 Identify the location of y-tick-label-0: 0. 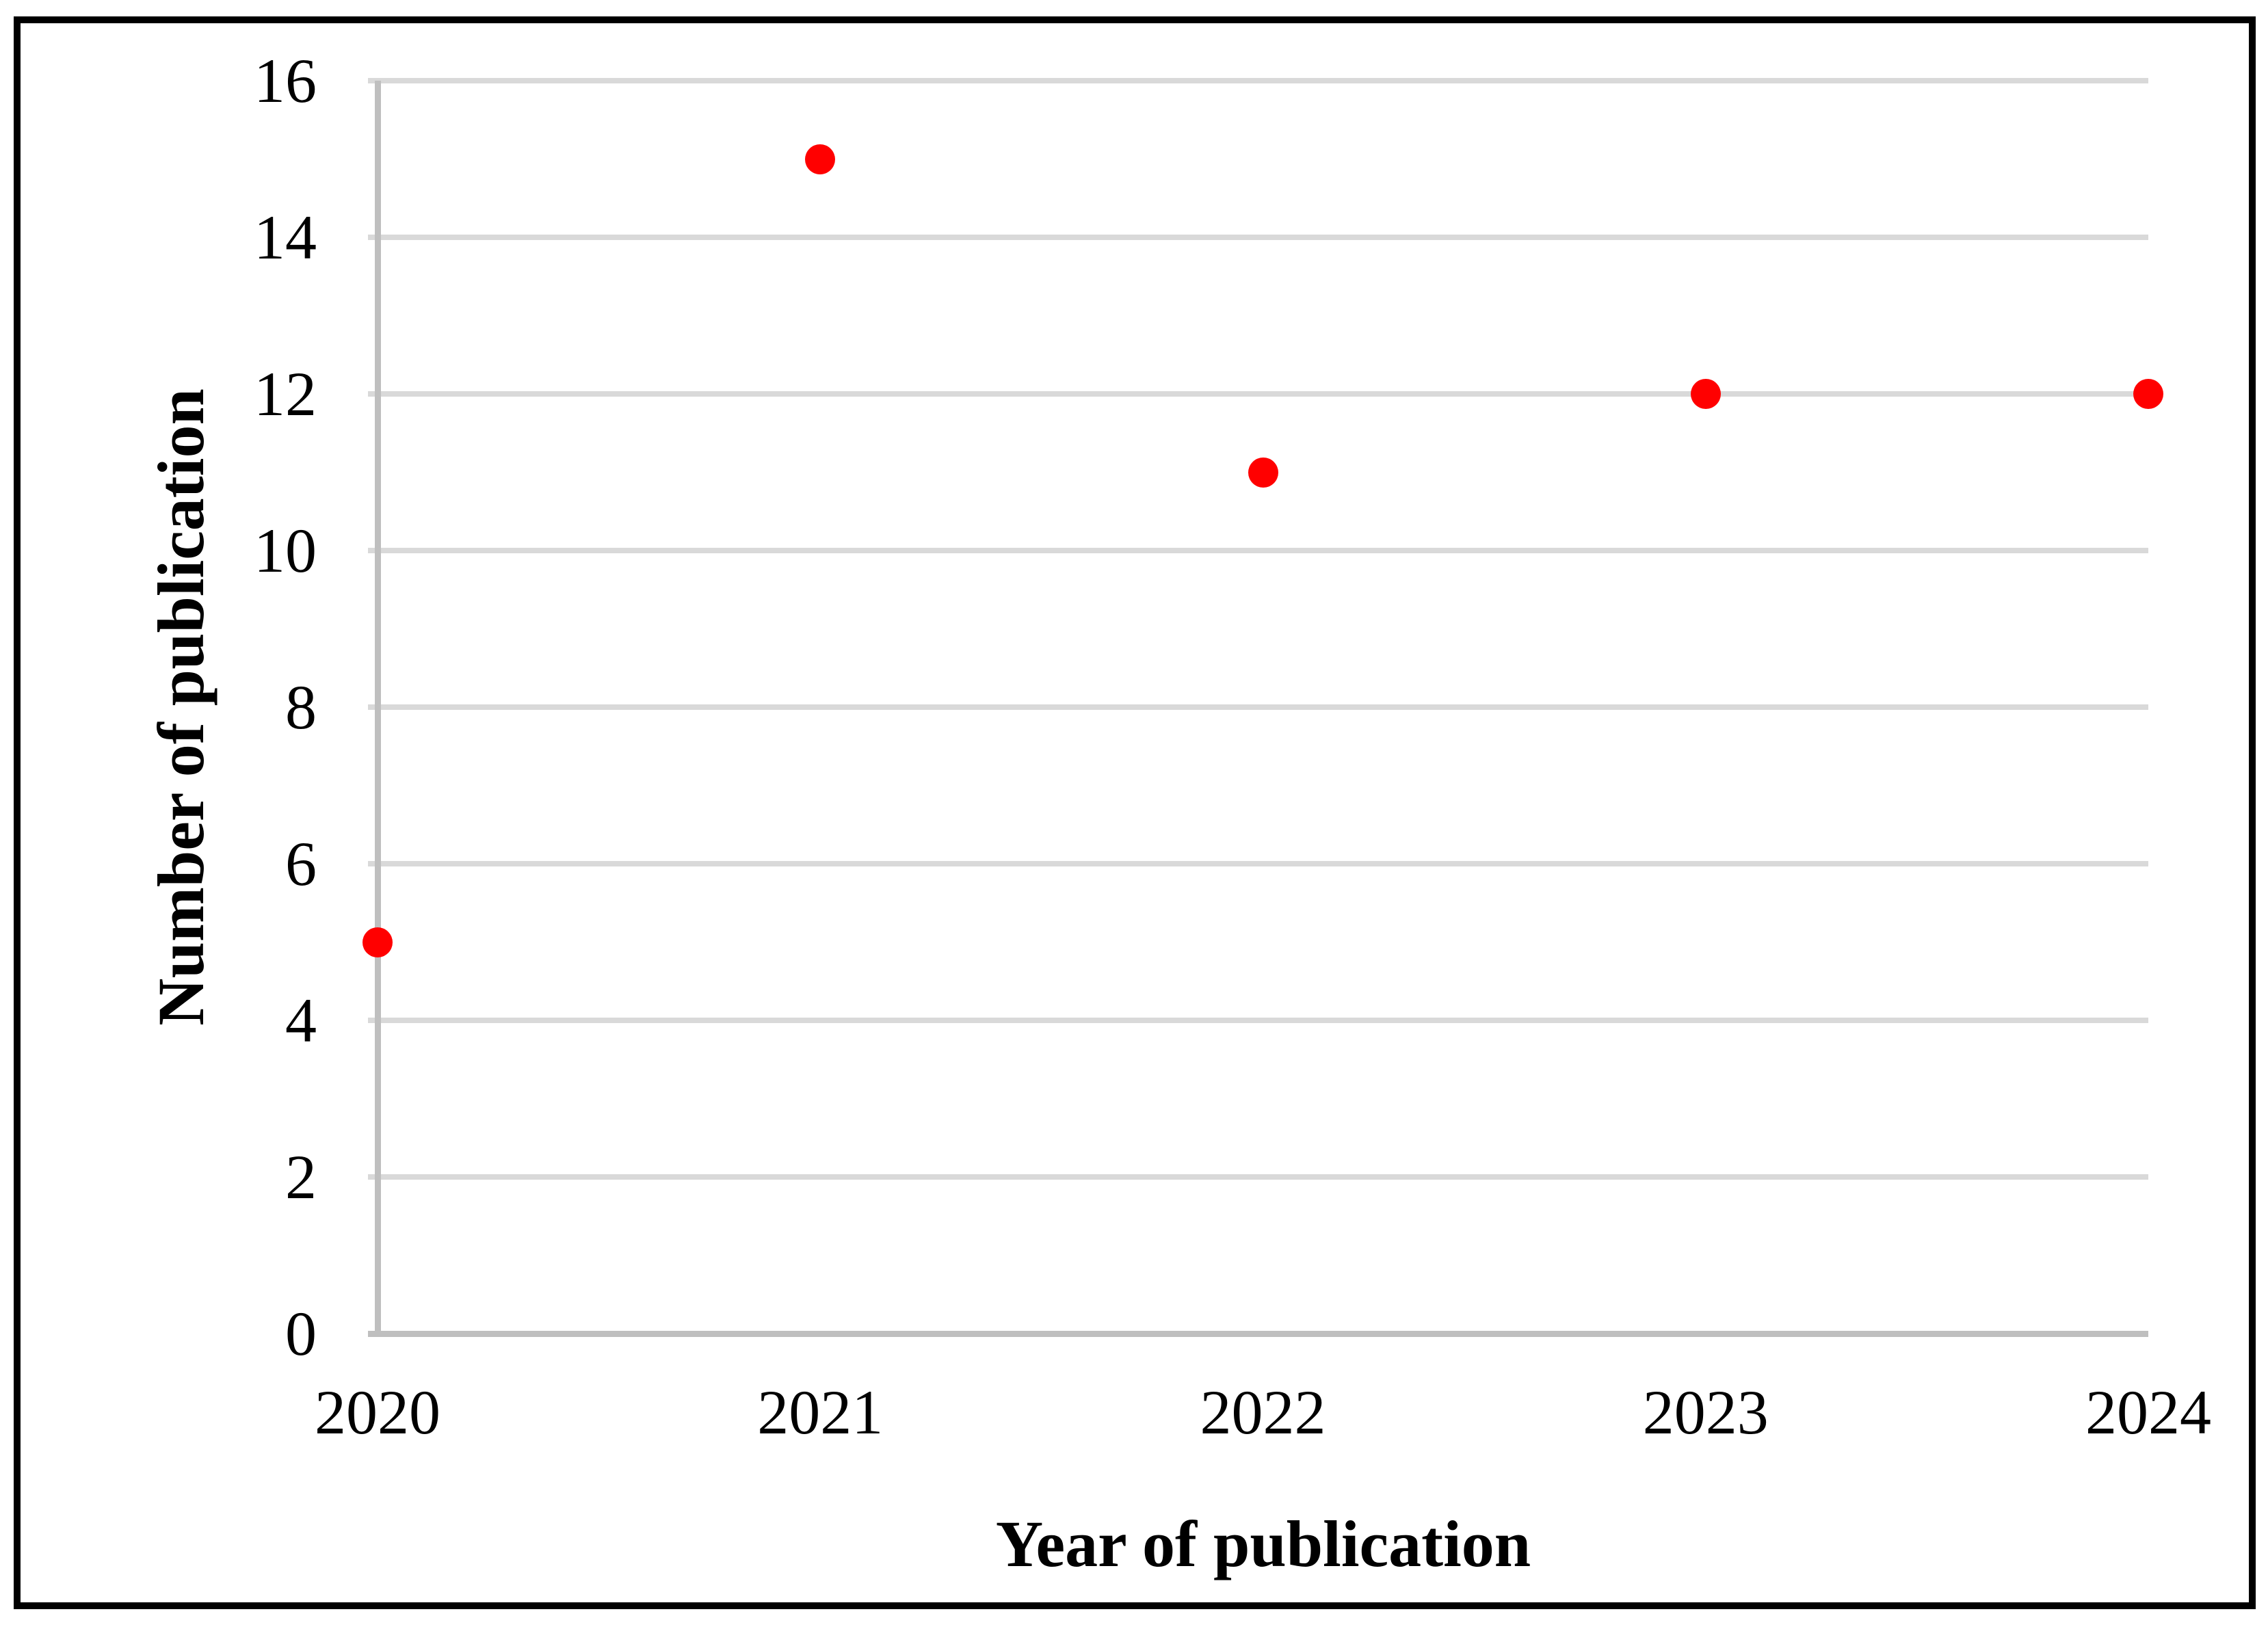
(301, 1333).